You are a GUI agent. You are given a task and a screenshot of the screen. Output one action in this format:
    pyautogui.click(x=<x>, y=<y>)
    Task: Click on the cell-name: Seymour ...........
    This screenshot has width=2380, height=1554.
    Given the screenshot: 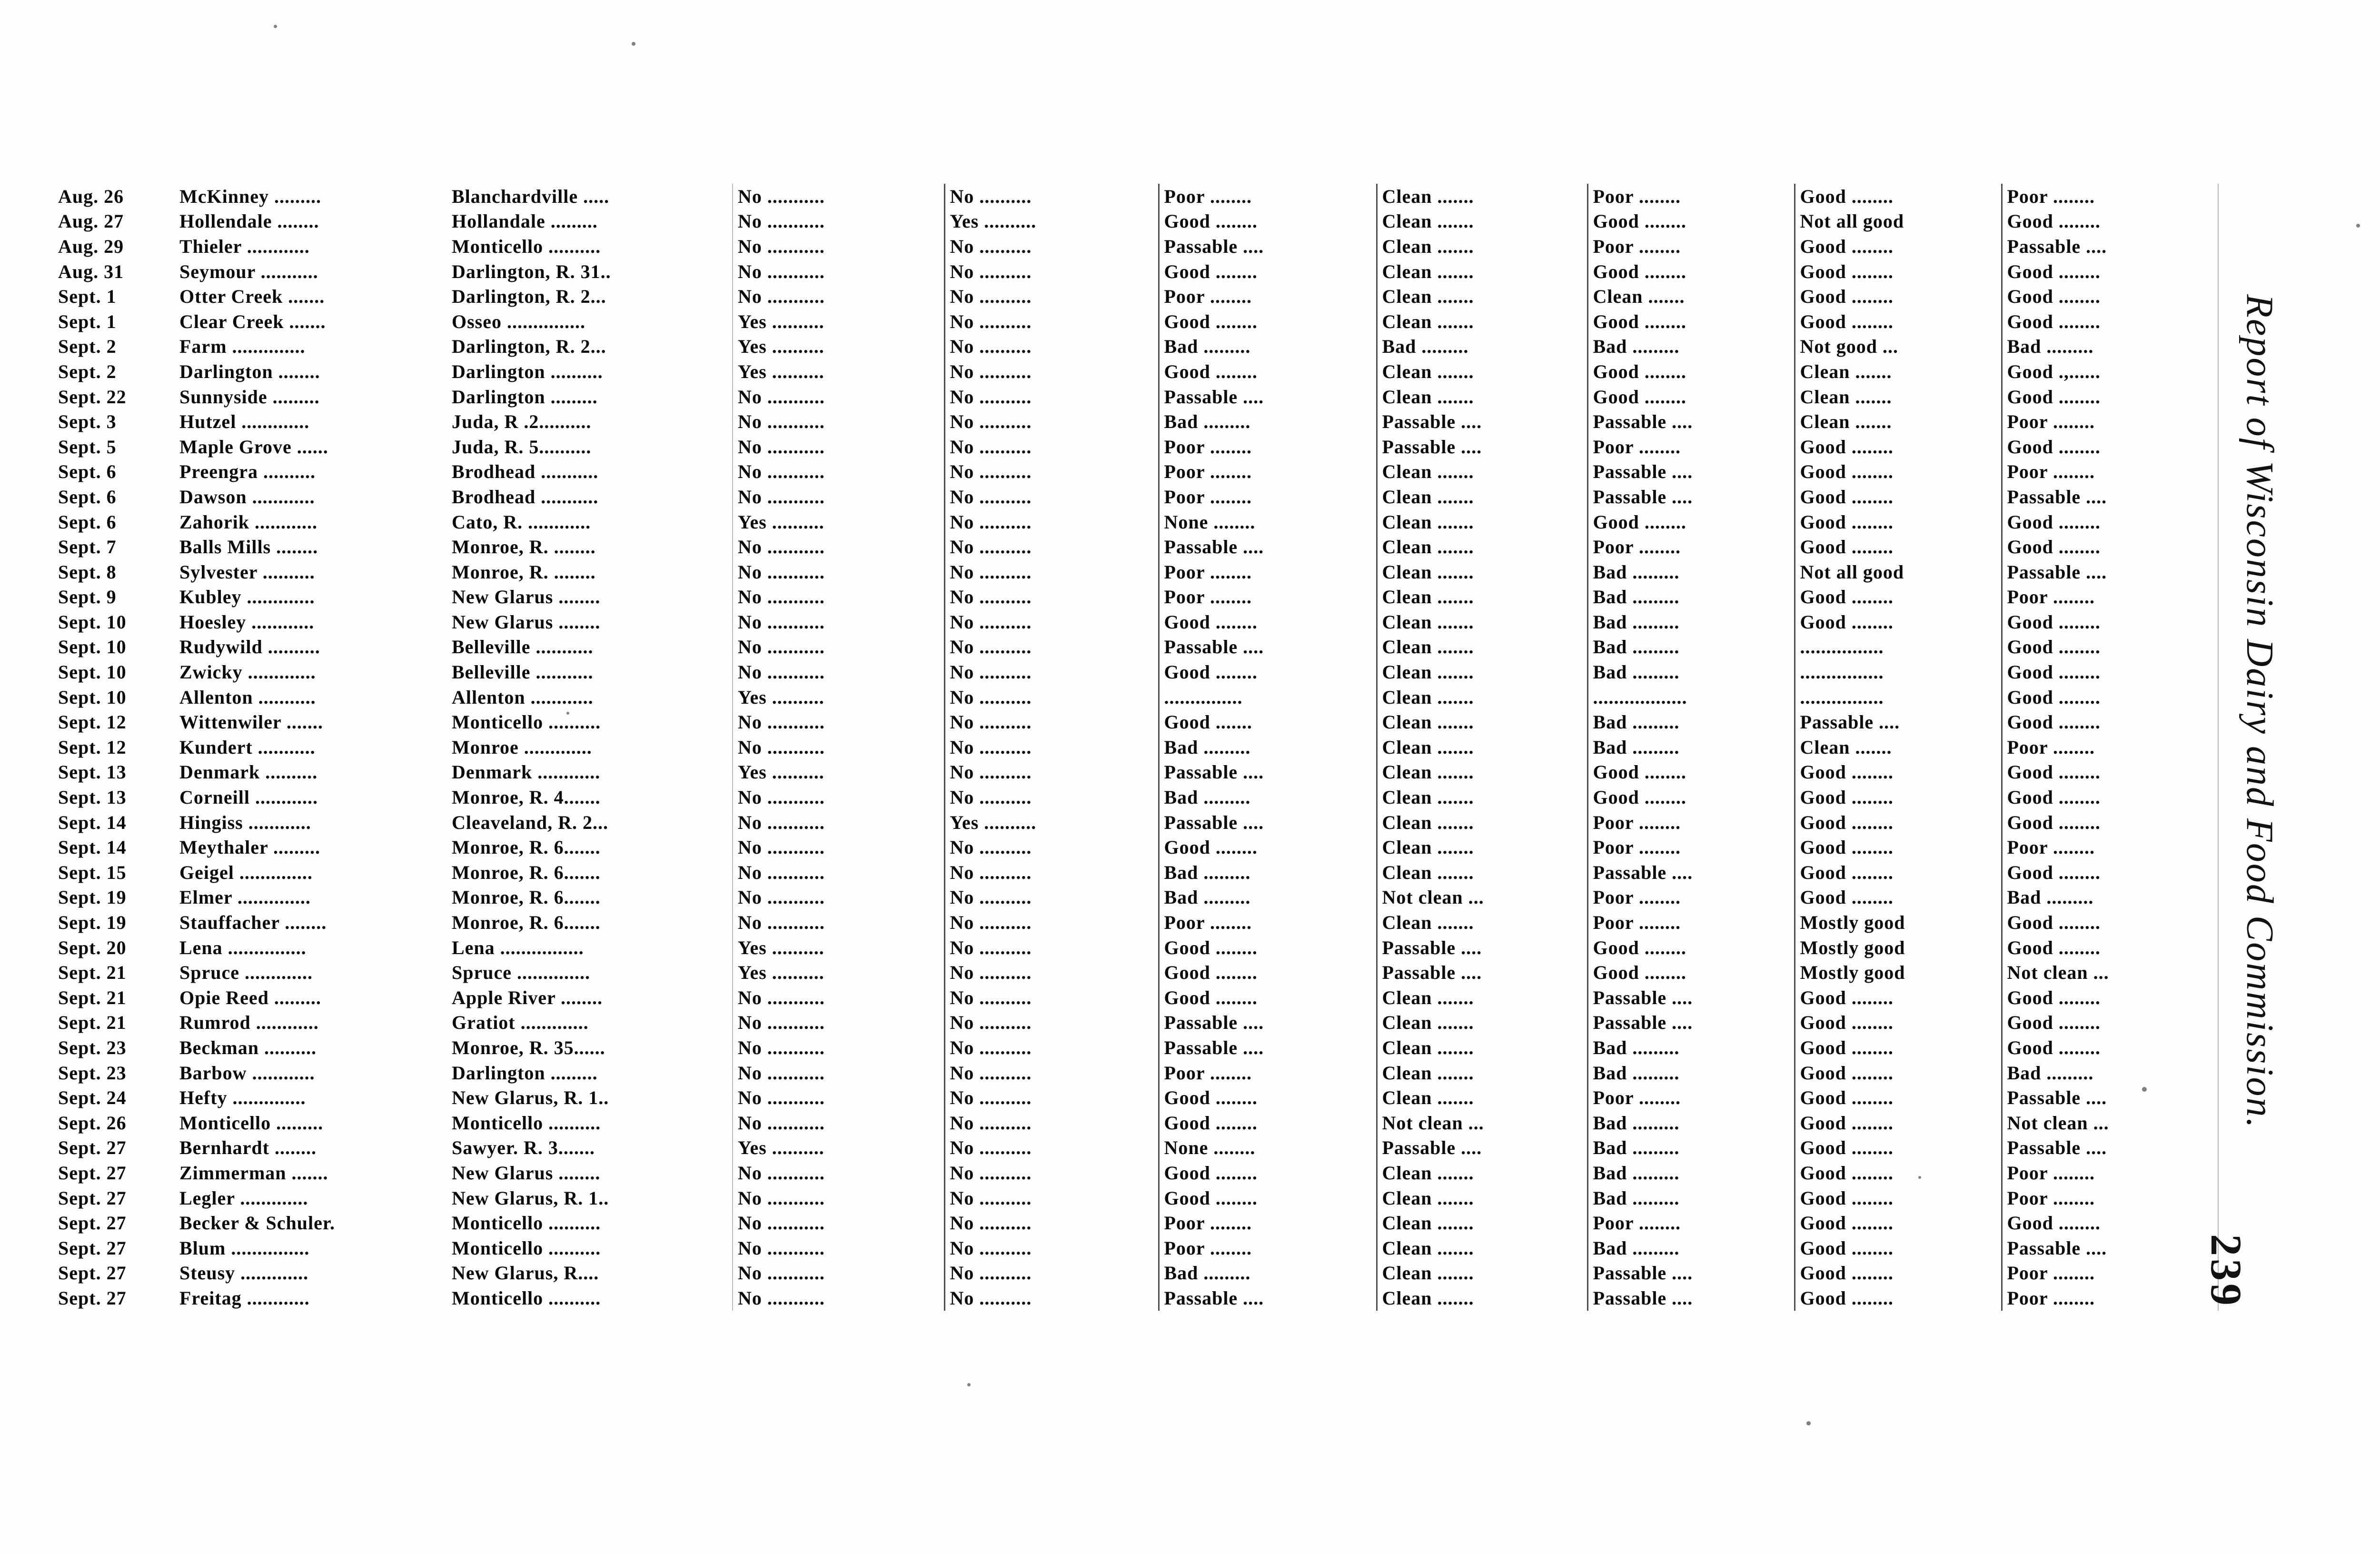 What is the action you would take?
    pyautogui.click(x=249, y=271)
    